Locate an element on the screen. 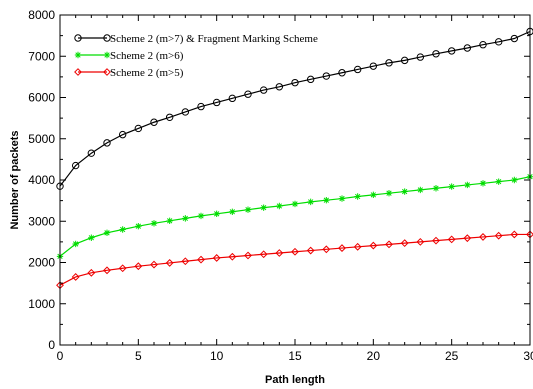  y-tick-label: 1000 is located at coordinates (41, 304).